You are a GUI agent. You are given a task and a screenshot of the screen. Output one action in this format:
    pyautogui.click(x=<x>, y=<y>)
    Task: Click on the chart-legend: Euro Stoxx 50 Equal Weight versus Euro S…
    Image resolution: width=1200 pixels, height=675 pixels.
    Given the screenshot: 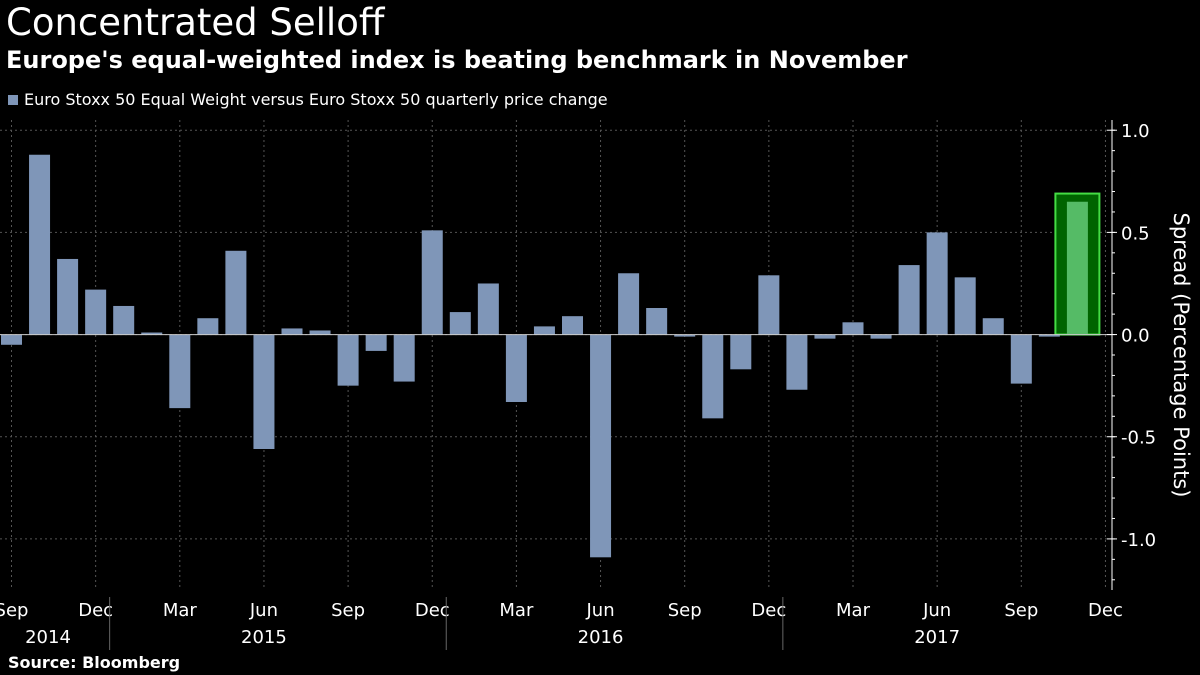 What is the action you would take?
    pyautogui.click(x=308, y=100)
    